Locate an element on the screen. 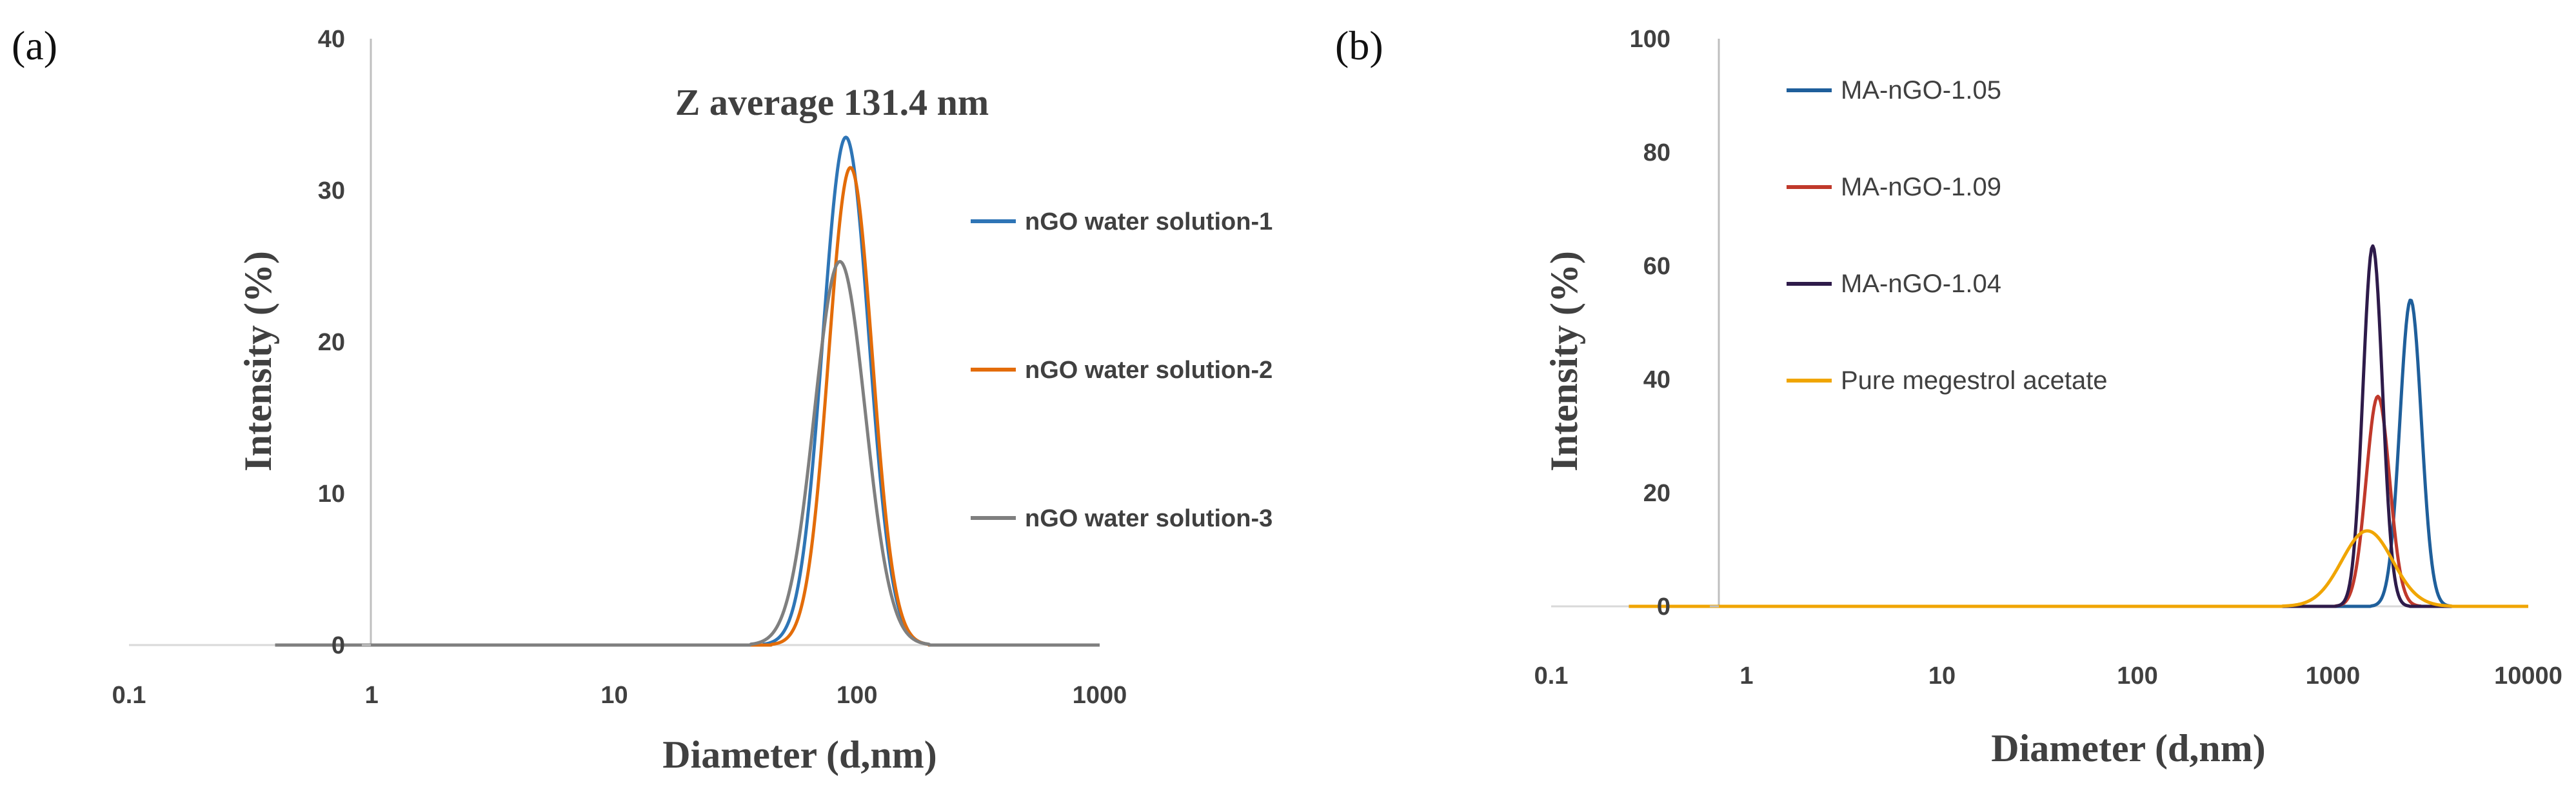  legend-label-a-3: nGO water solution-3 is located at coordinates (1149, 518).